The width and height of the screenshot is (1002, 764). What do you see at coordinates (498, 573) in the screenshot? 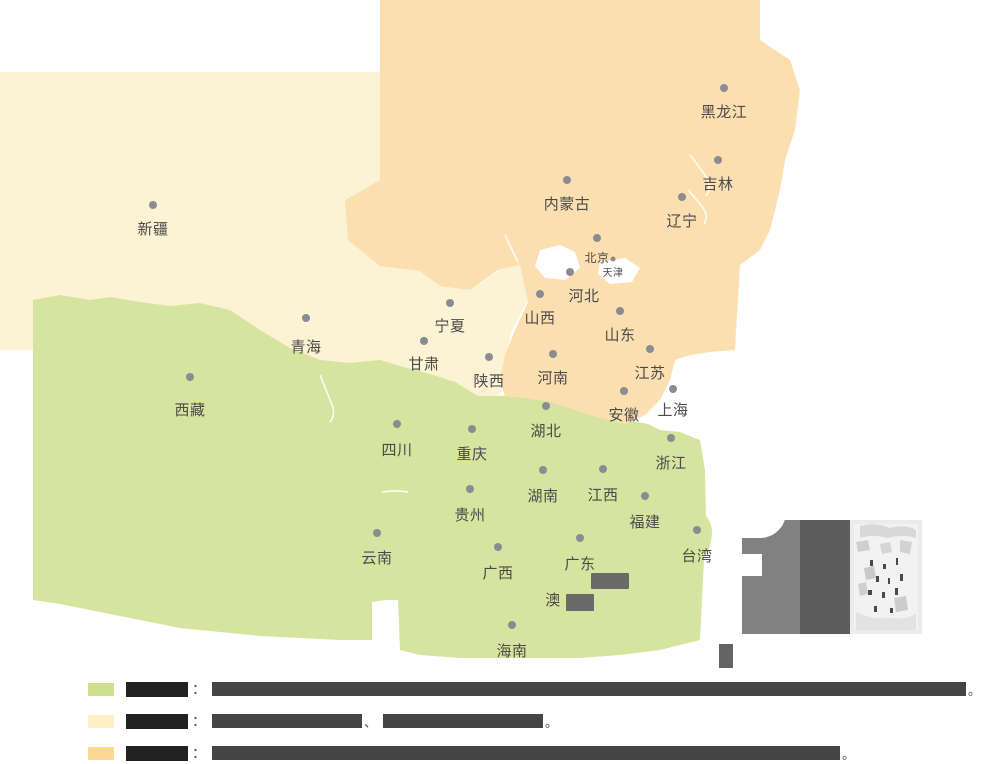
I see `province-label: 广西` at bounding box center [498, 573].